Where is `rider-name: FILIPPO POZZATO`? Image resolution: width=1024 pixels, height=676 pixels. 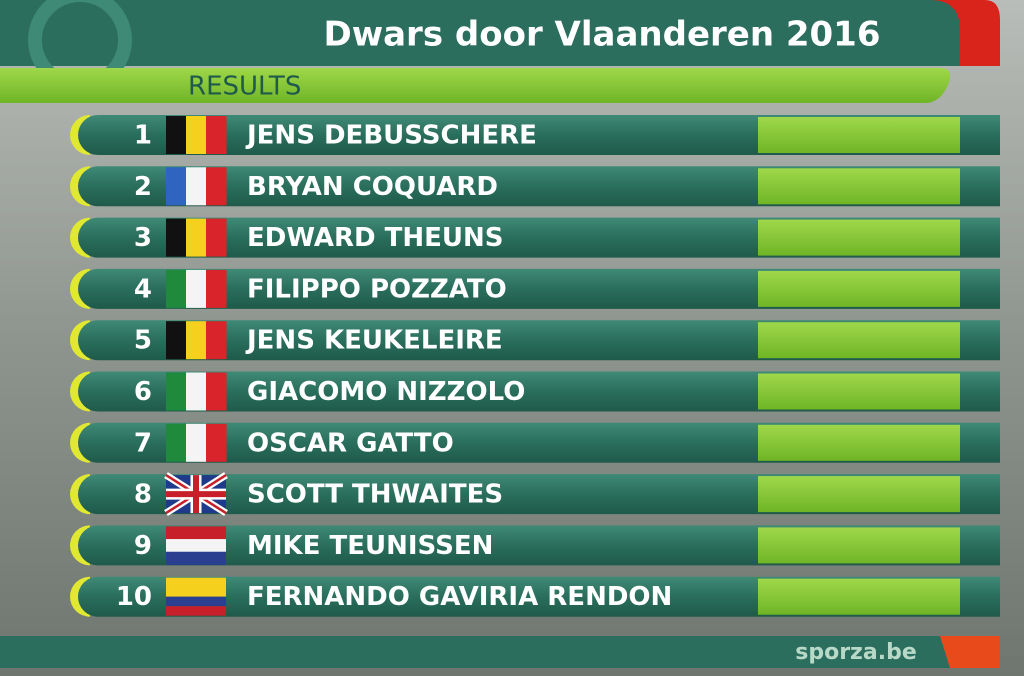
rider-name: FILIPPO POZZATO is located at coordinates (377, 289).